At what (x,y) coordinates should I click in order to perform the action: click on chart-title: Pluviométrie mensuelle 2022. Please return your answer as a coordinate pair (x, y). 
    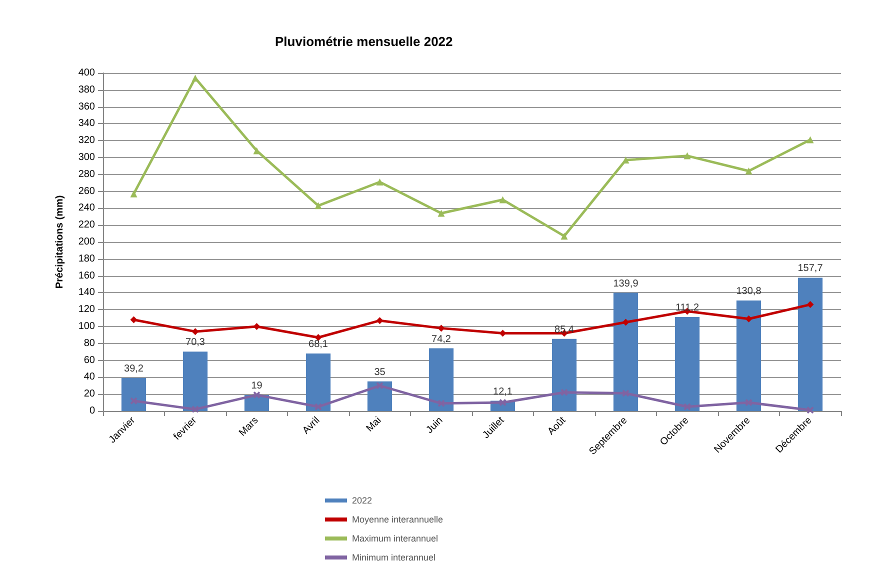
    Looking at the image, I should click on (364, 41).